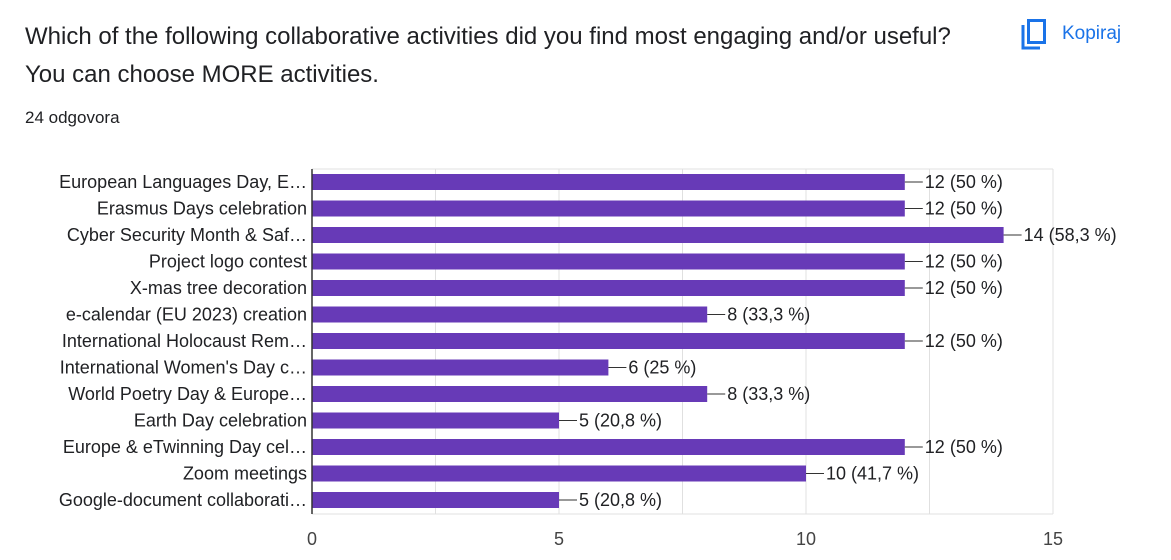  What do you see at coordinates (1053, 539) in the screenshot?
I see `x-tick-label: 15` at bounding box center [1053, 539].